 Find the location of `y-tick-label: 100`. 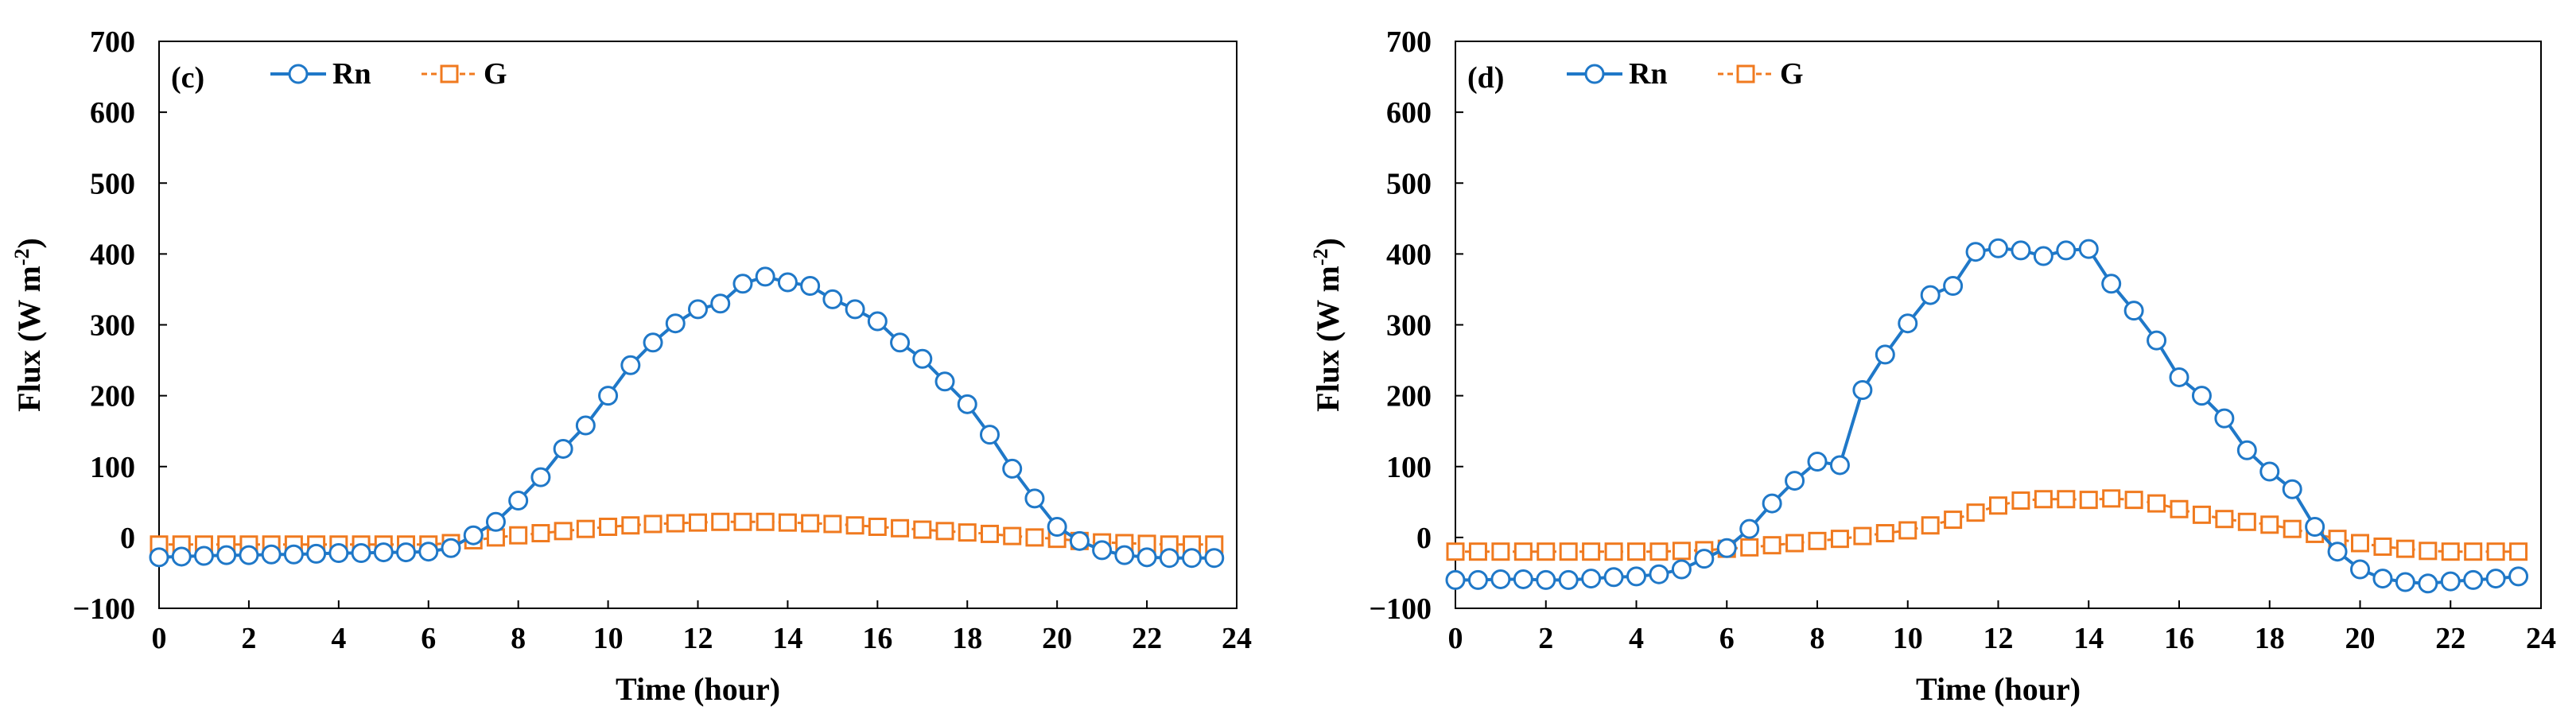

y-tick-label: 100 is located at coordinates (112, 467).